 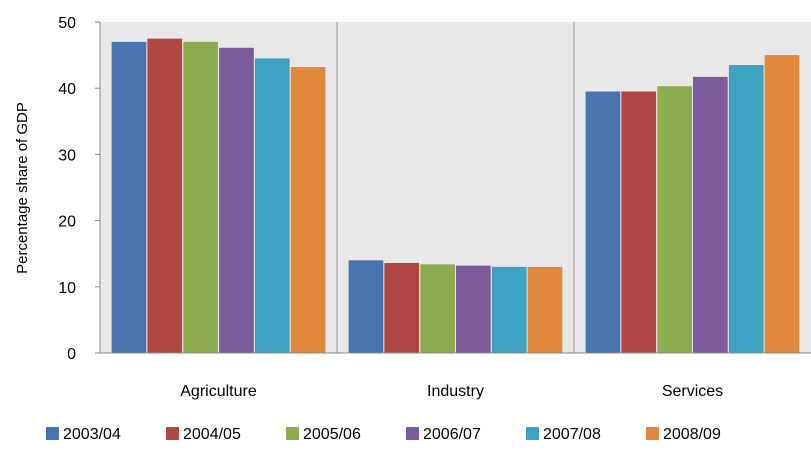 I want to click on category-label: Industry, so click(x=455, y=391).